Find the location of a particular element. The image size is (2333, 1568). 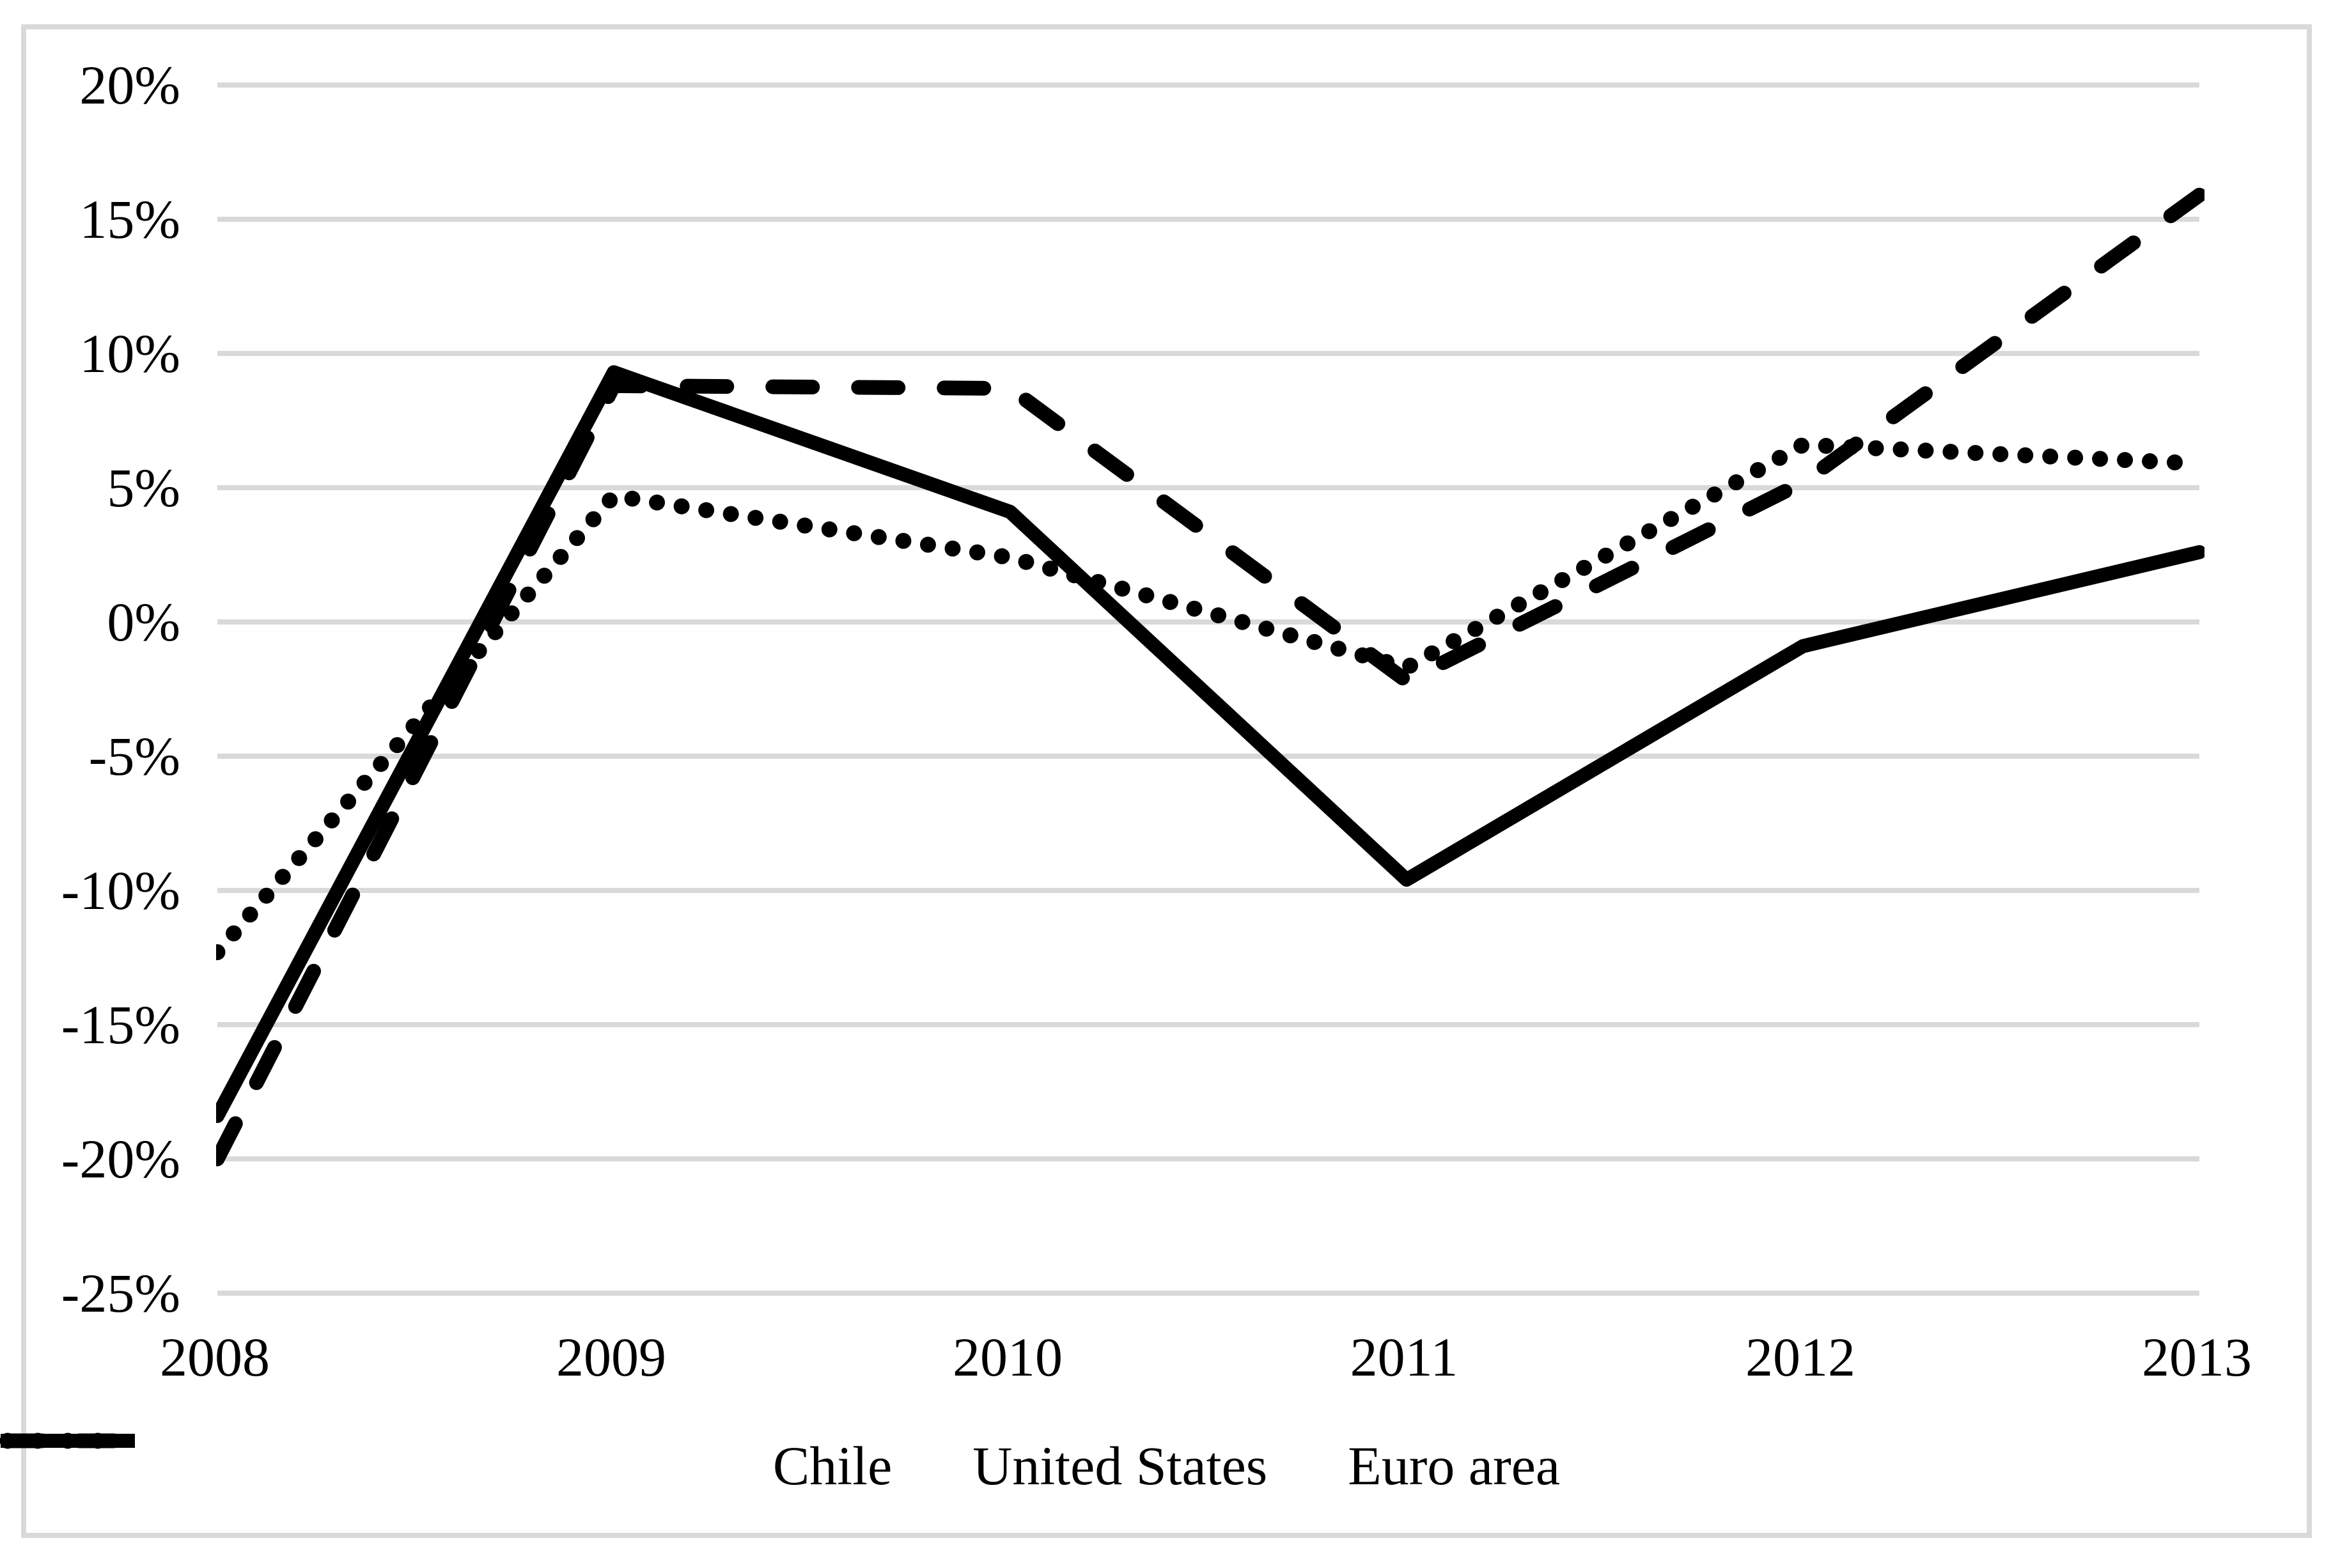

legend-swatch-dashed-line-icon is located at coordinates (68, 1441).